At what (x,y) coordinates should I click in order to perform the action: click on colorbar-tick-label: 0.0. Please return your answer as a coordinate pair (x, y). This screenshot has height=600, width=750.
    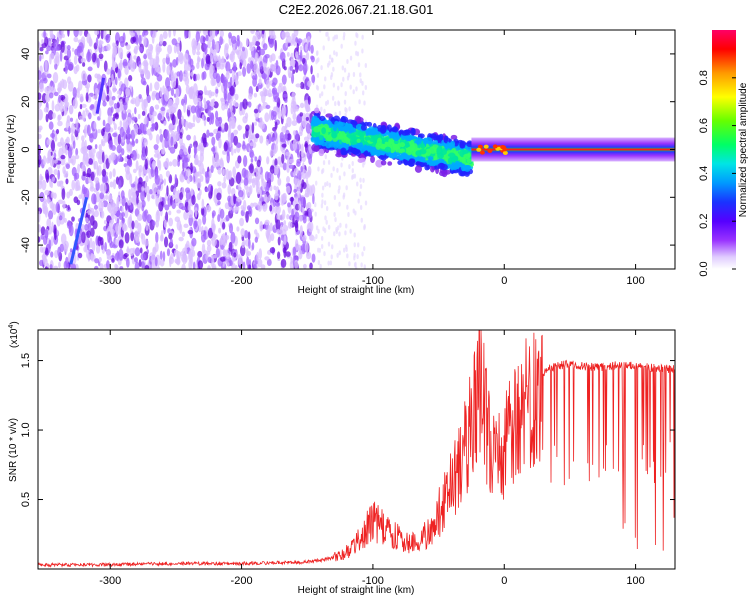
    Looking at the image, I should click on (704, 268).